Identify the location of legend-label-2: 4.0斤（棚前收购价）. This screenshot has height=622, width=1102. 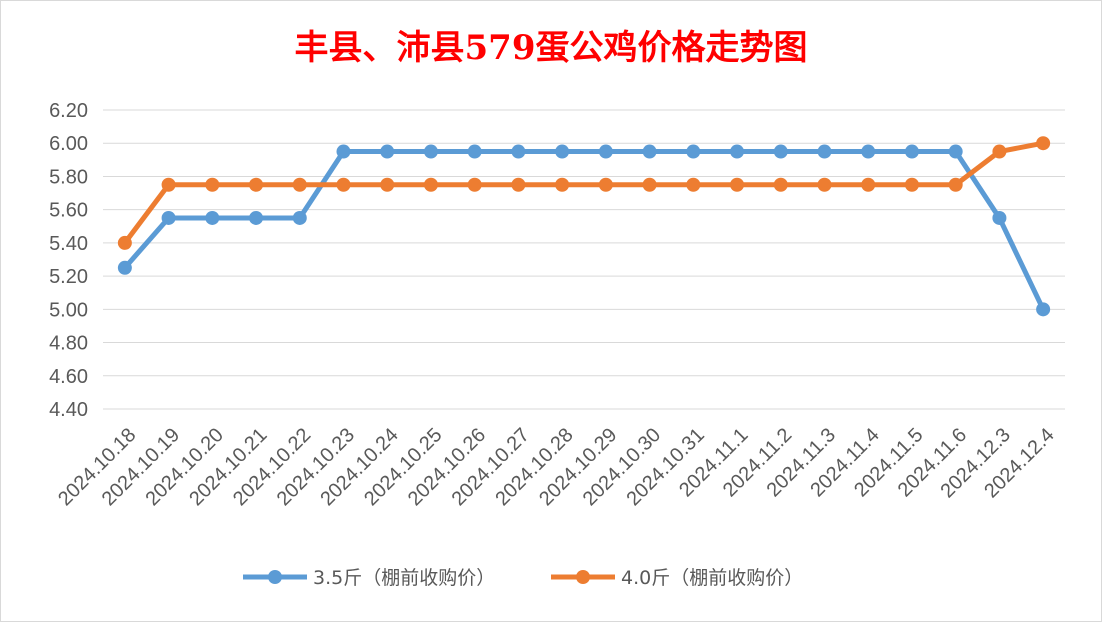
(712, 578).